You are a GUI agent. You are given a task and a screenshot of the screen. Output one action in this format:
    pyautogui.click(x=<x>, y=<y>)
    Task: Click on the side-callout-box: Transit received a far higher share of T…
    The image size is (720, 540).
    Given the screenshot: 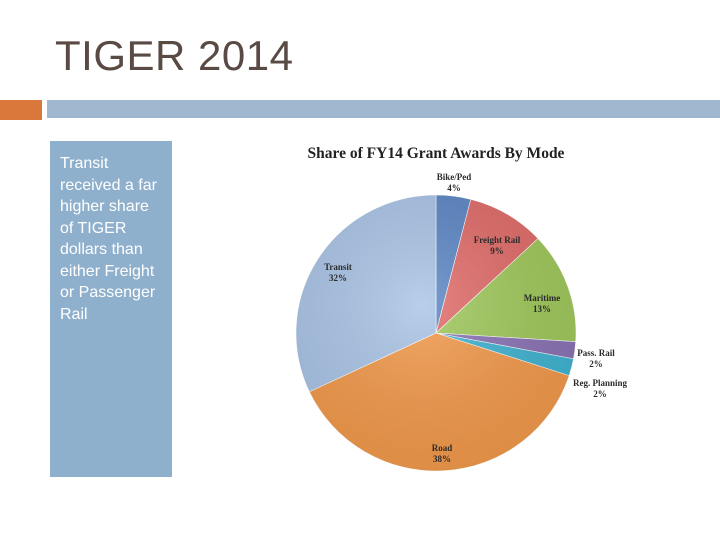 What is the action you would take?
    pyautogui.click(x=111, y=309)
    